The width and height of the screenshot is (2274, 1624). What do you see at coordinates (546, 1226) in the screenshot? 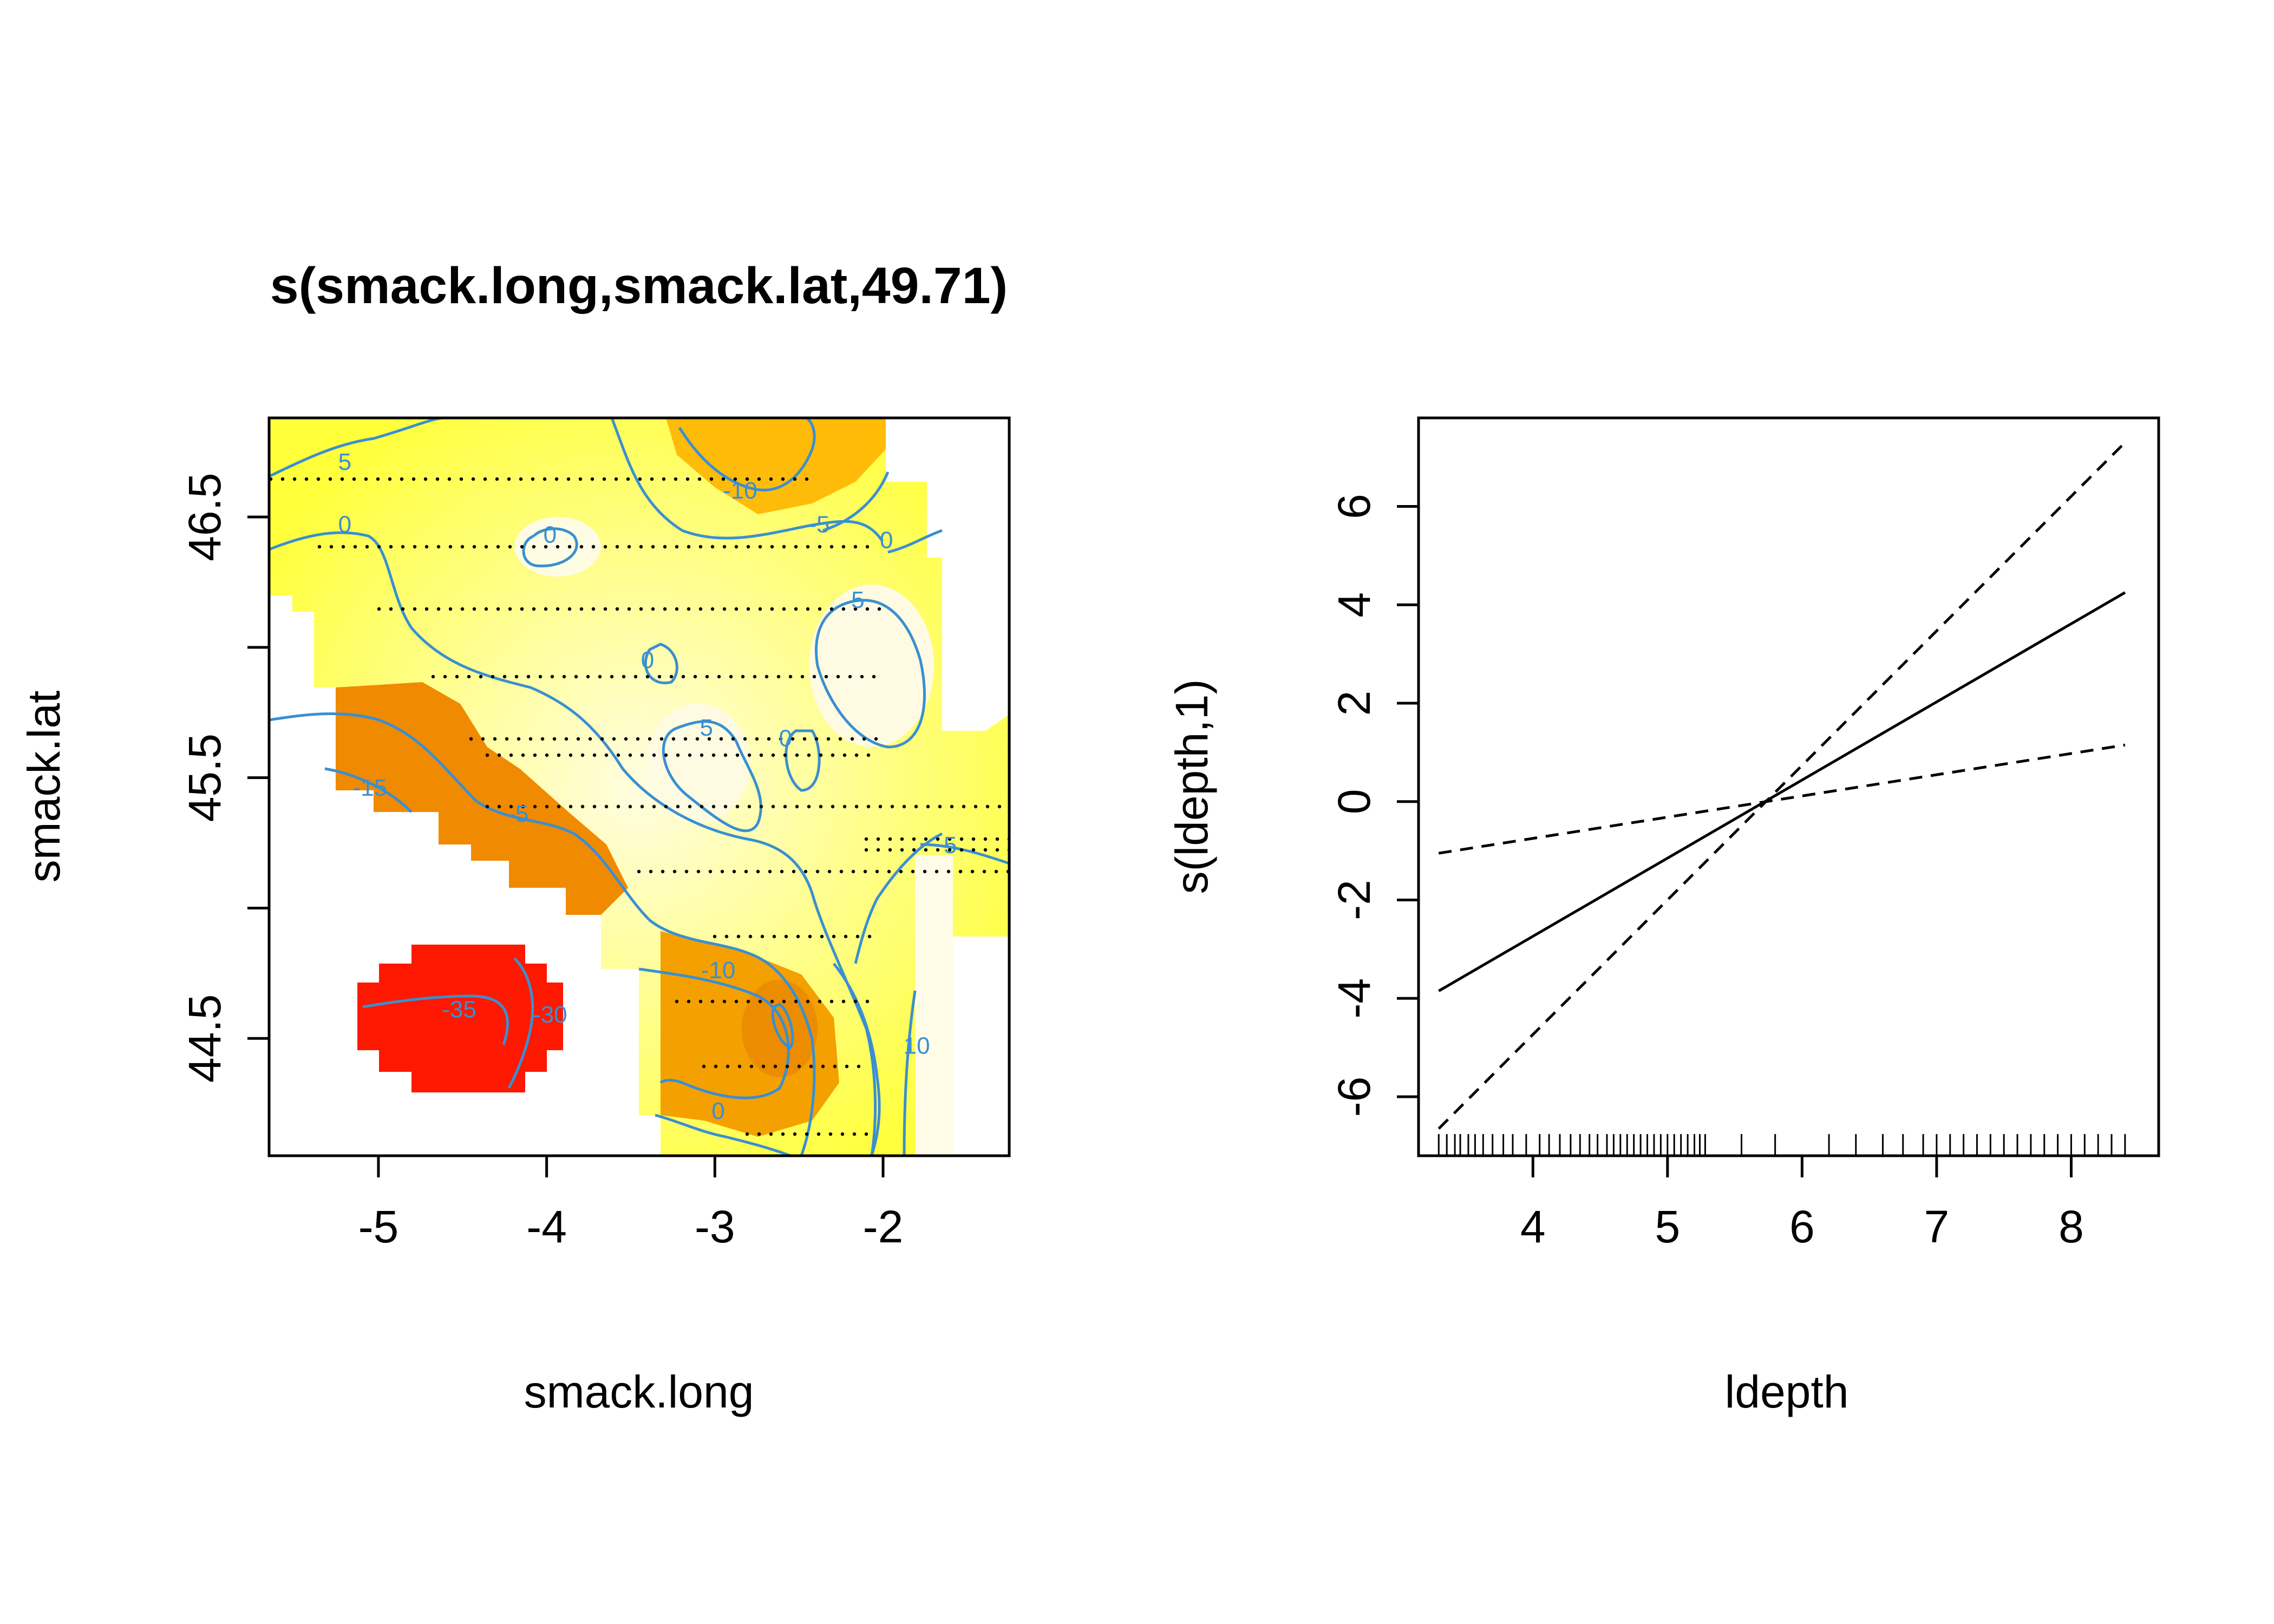
I see `heatmap-x-tick-label: -4` at bounding box center [546, 1226].